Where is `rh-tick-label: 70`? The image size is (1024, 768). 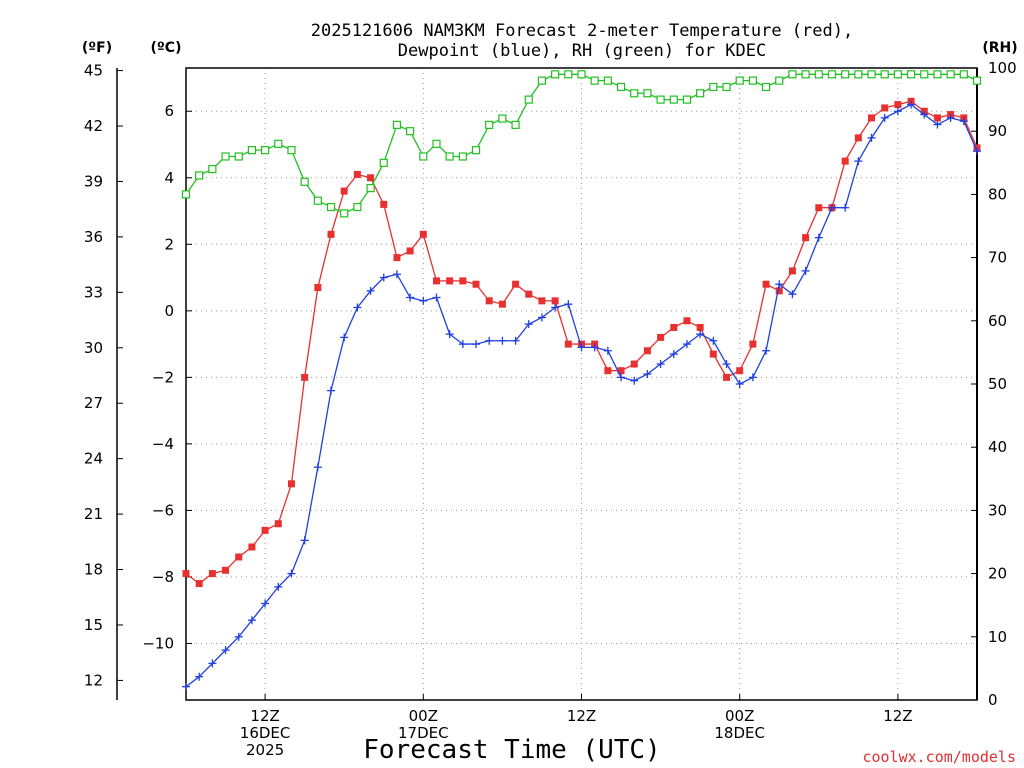 rh-tick-label: 70 is located at coordinates (997, 258).